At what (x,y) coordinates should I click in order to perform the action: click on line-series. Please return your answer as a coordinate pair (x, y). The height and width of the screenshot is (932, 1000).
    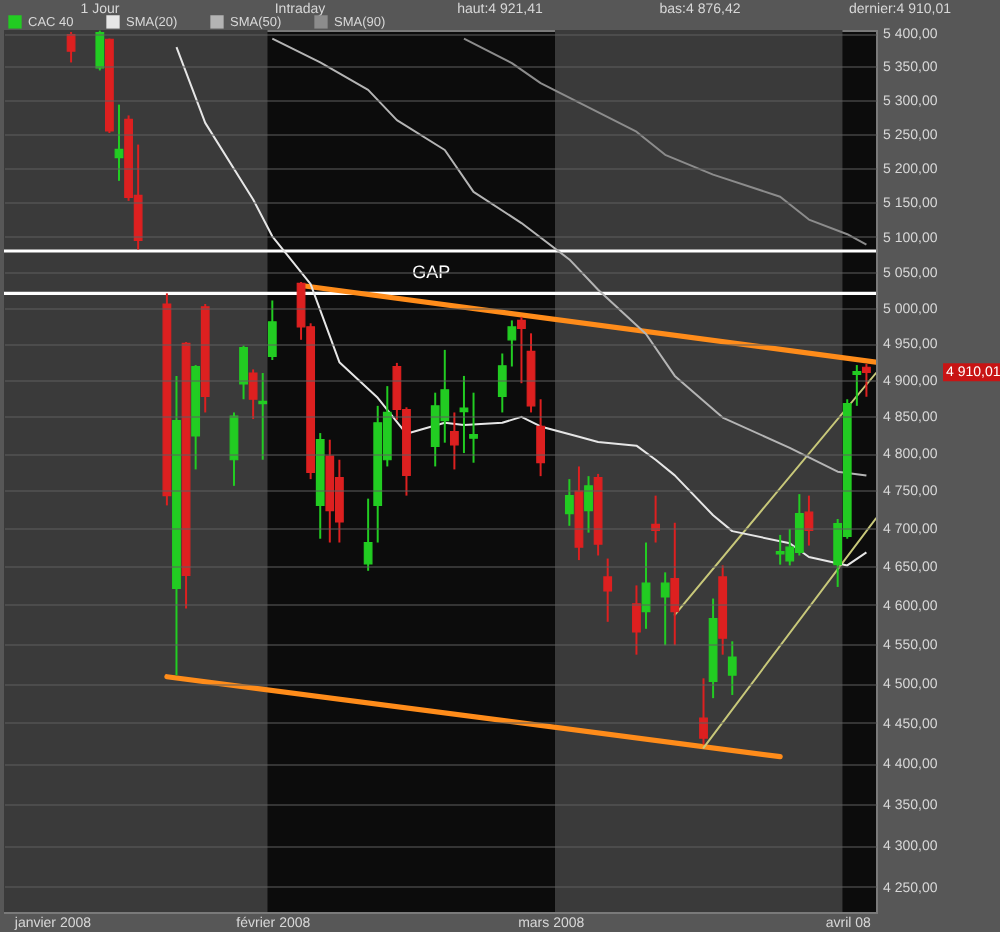
    Looking at the image, I should click on (665, 141).